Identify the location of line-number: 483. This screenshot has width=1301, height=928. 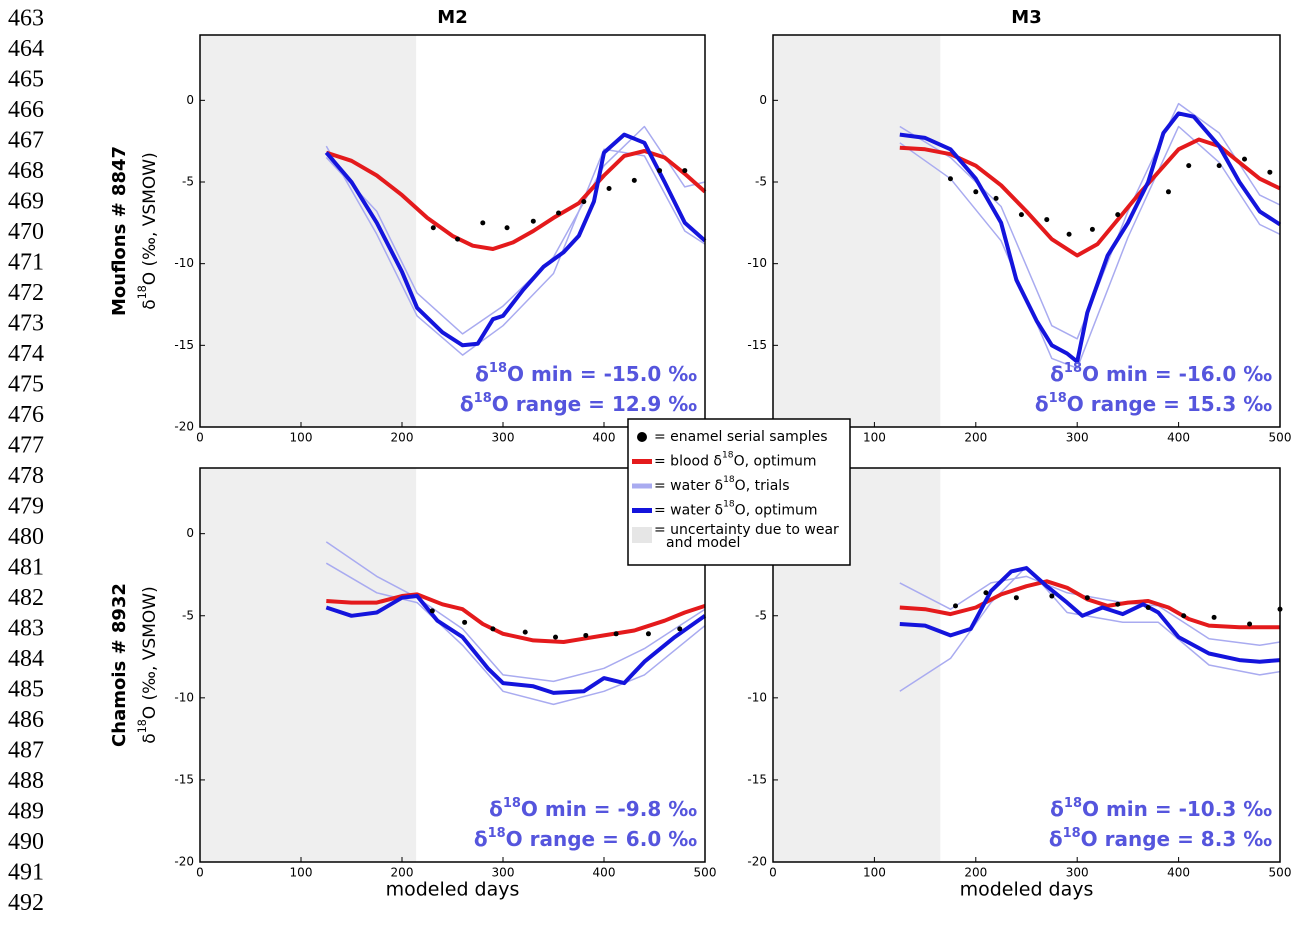
(26, 629).